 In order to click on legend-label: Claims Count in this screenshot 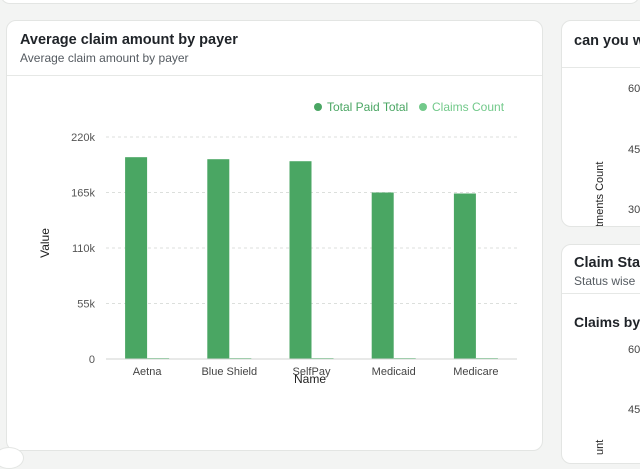, I will do `click(468, 107)`.